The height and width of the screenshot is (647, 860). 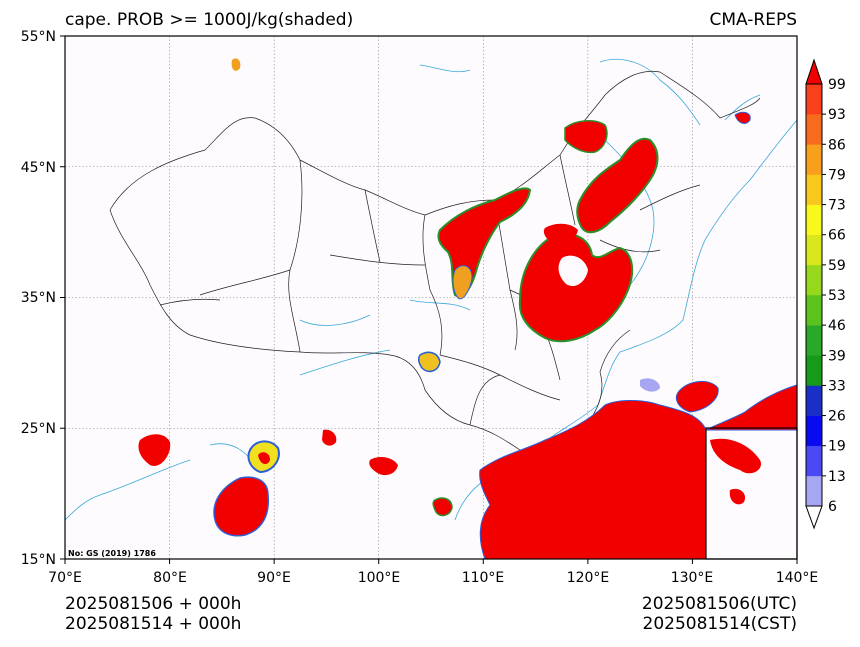 I want to click on footer-valid-times: 2025081506(UTC) 2025081514(CST), so click(x=719, y=614).